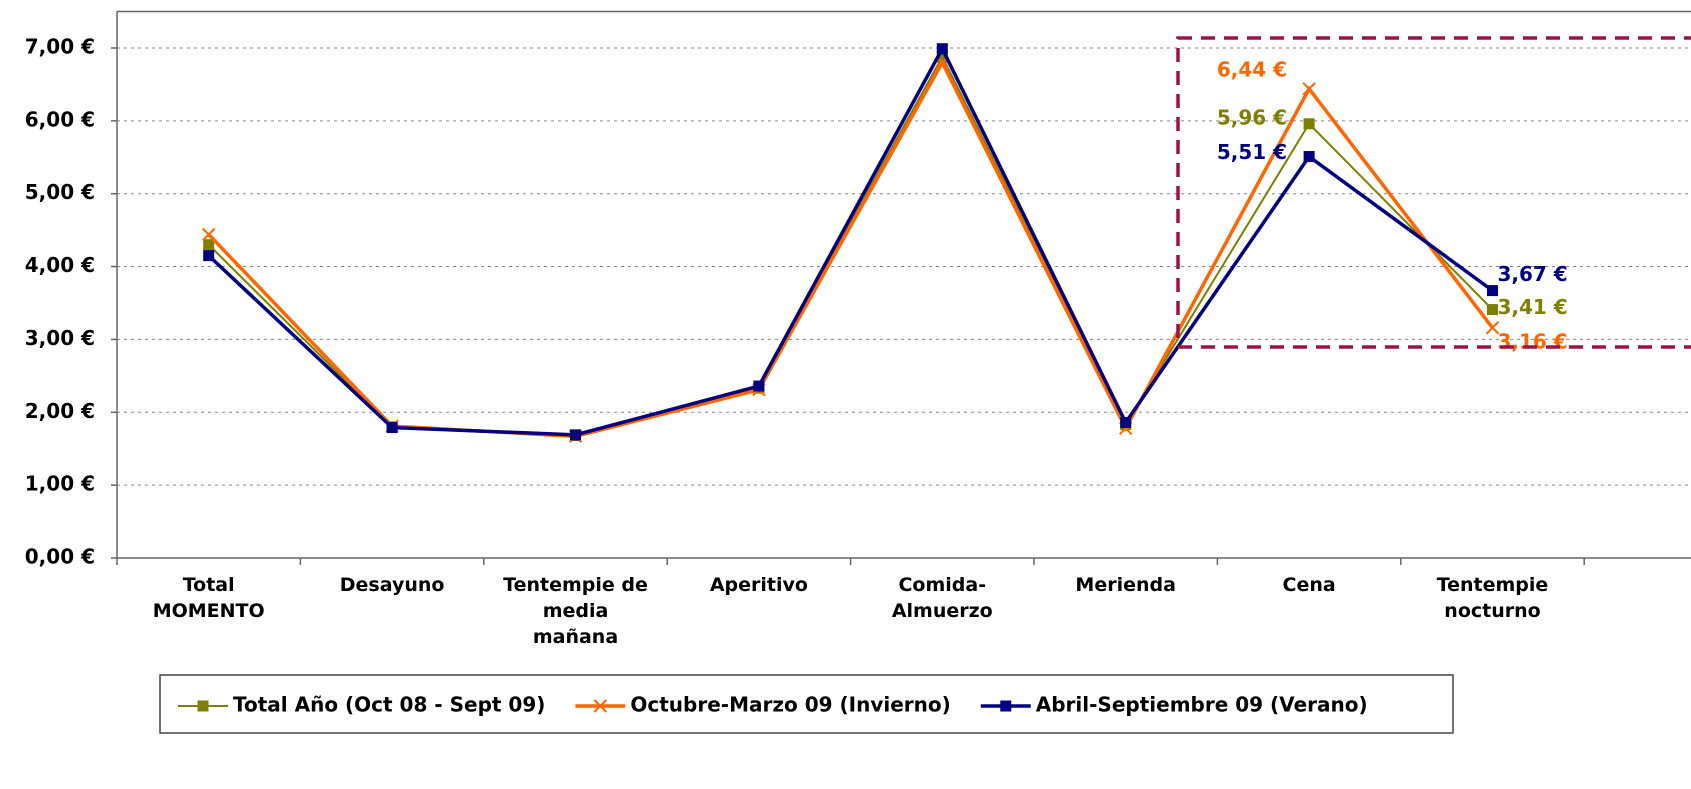  I want to click on y-tick-label: 5,00 €, so click(60, 192).